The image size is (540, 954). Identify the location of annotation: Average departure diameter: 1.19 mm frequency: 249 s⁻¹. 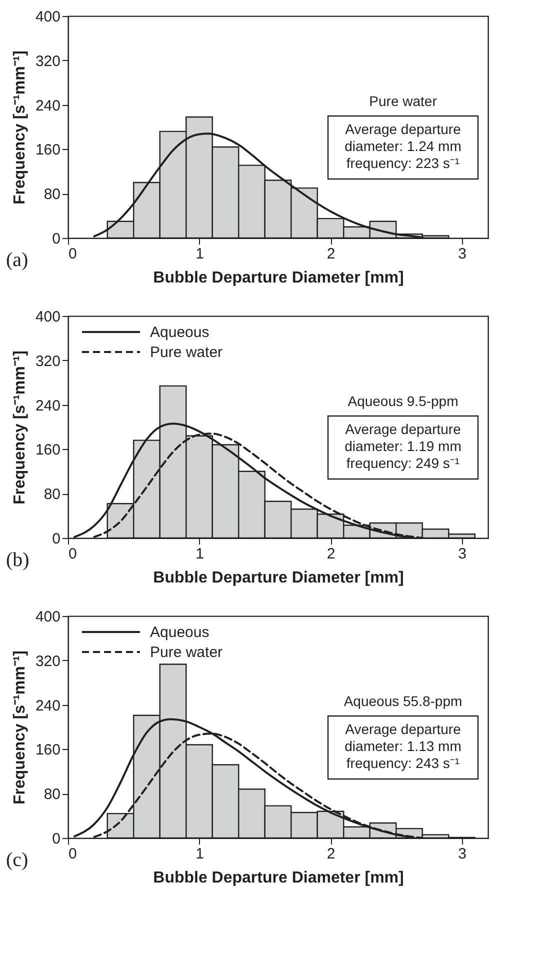
(403, 446).